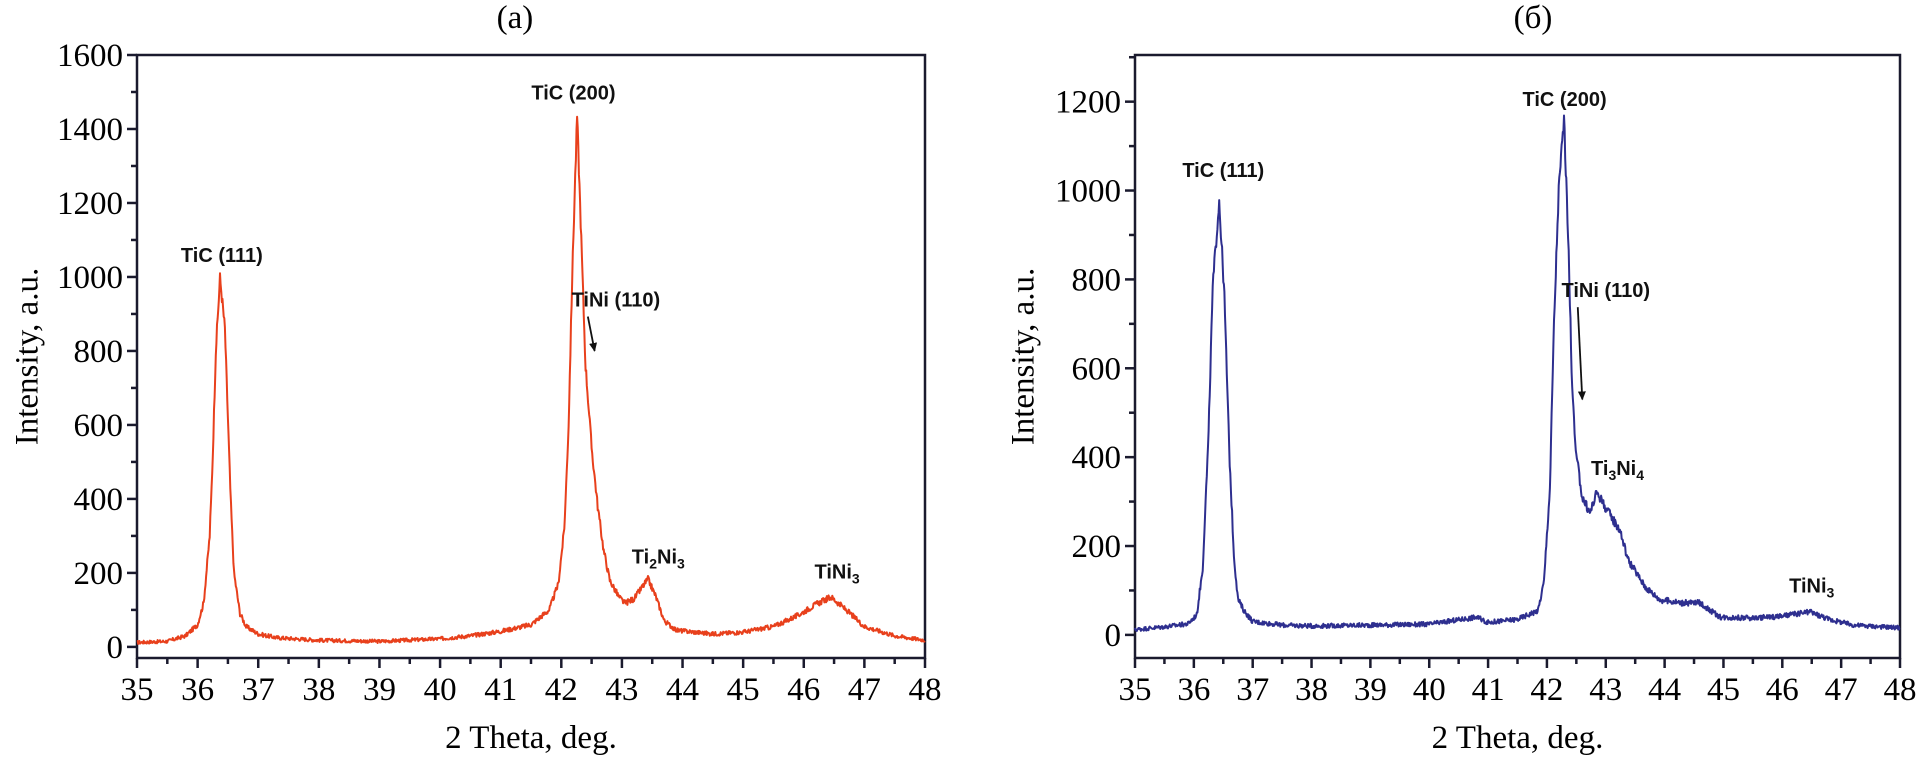 This screenshot has width=1927, height=770. I want to click on panel-label: (б), so click(1533, 18).